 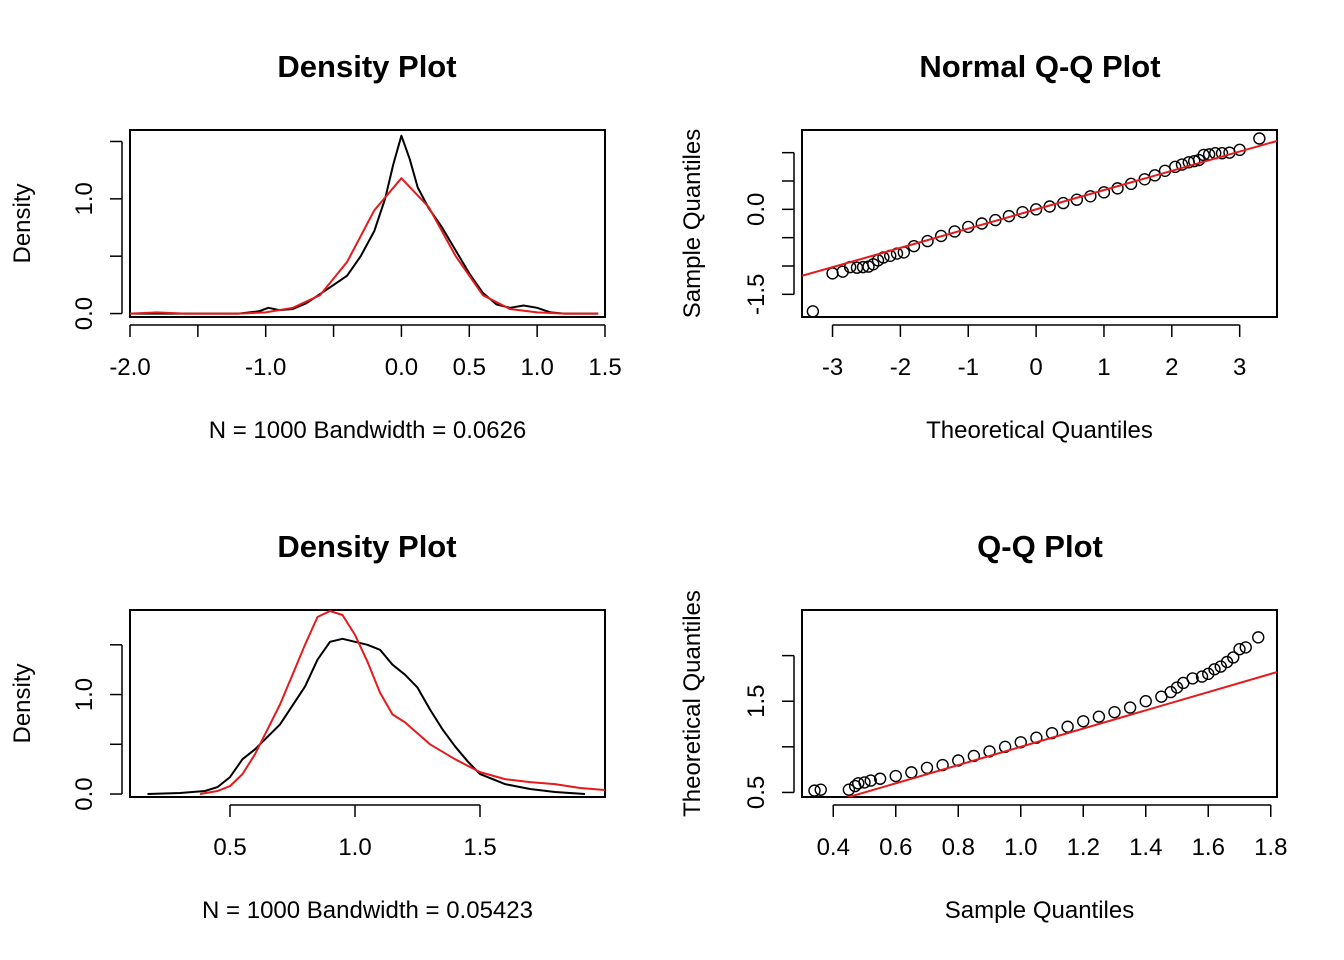 What do you see at coordinates (401, 367) in the screenshot?
I see `x-tick-label: 0.0` at bounding box center [401, 367].